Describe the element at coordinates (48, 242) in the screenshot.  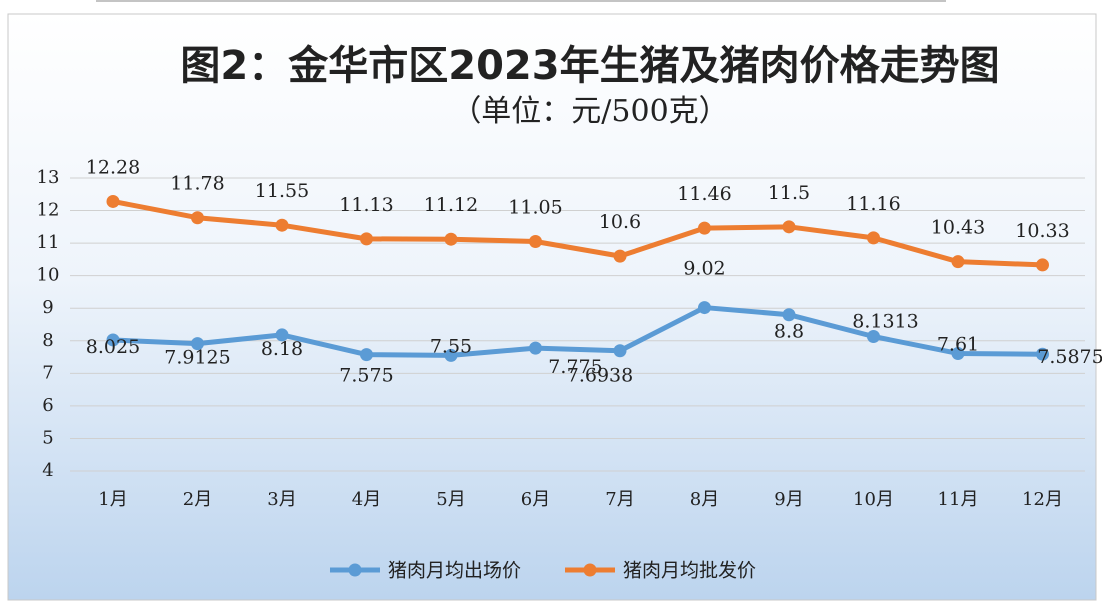
I see `y-tick-label: 11` at that location.